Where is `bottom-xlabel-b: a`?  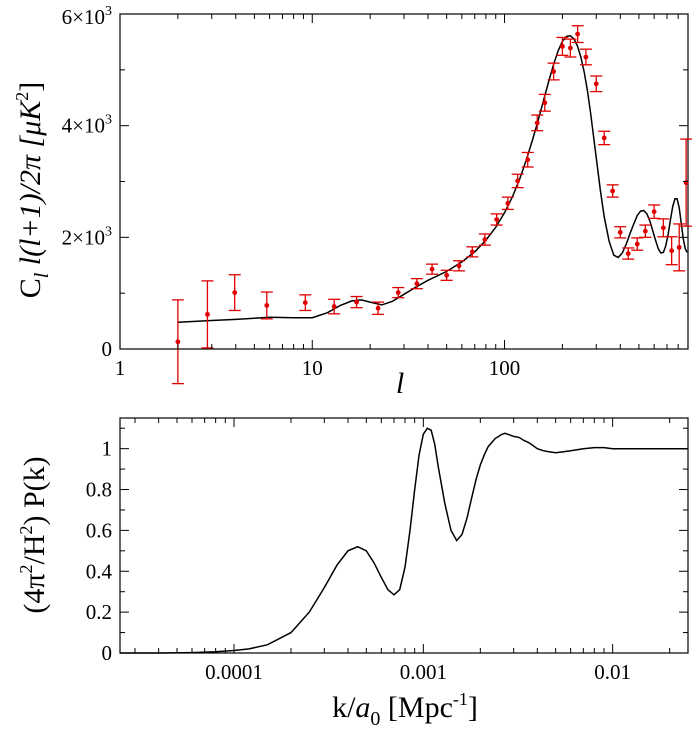 bottom-xlabel-b: a is located at coordinates (362, 707).